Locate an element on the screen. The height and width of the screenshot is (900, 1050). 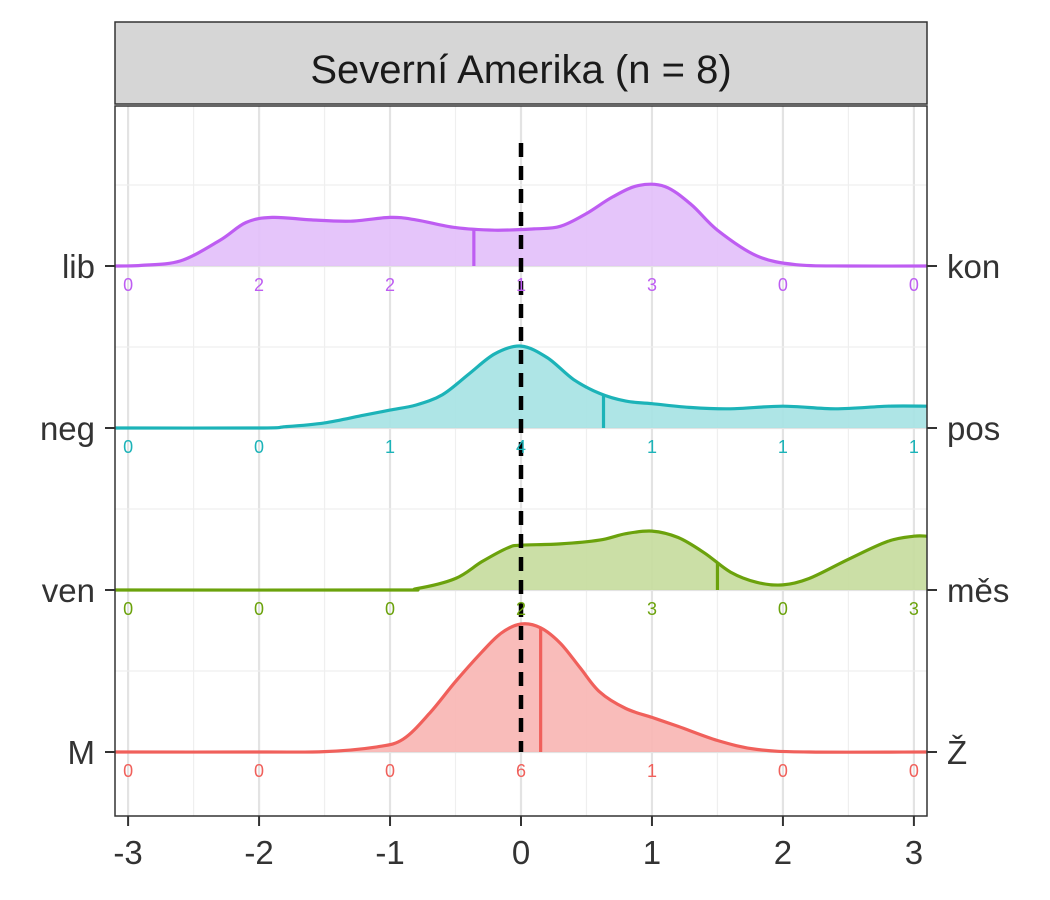
count-label: 4 is located at coordinates (521, 447).